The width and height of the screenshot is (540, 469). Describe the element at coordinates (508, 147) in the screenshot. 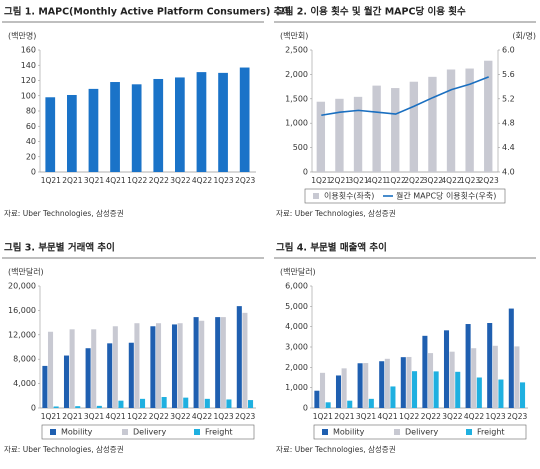

I see `y2-tick-label: 4.4` at that location.